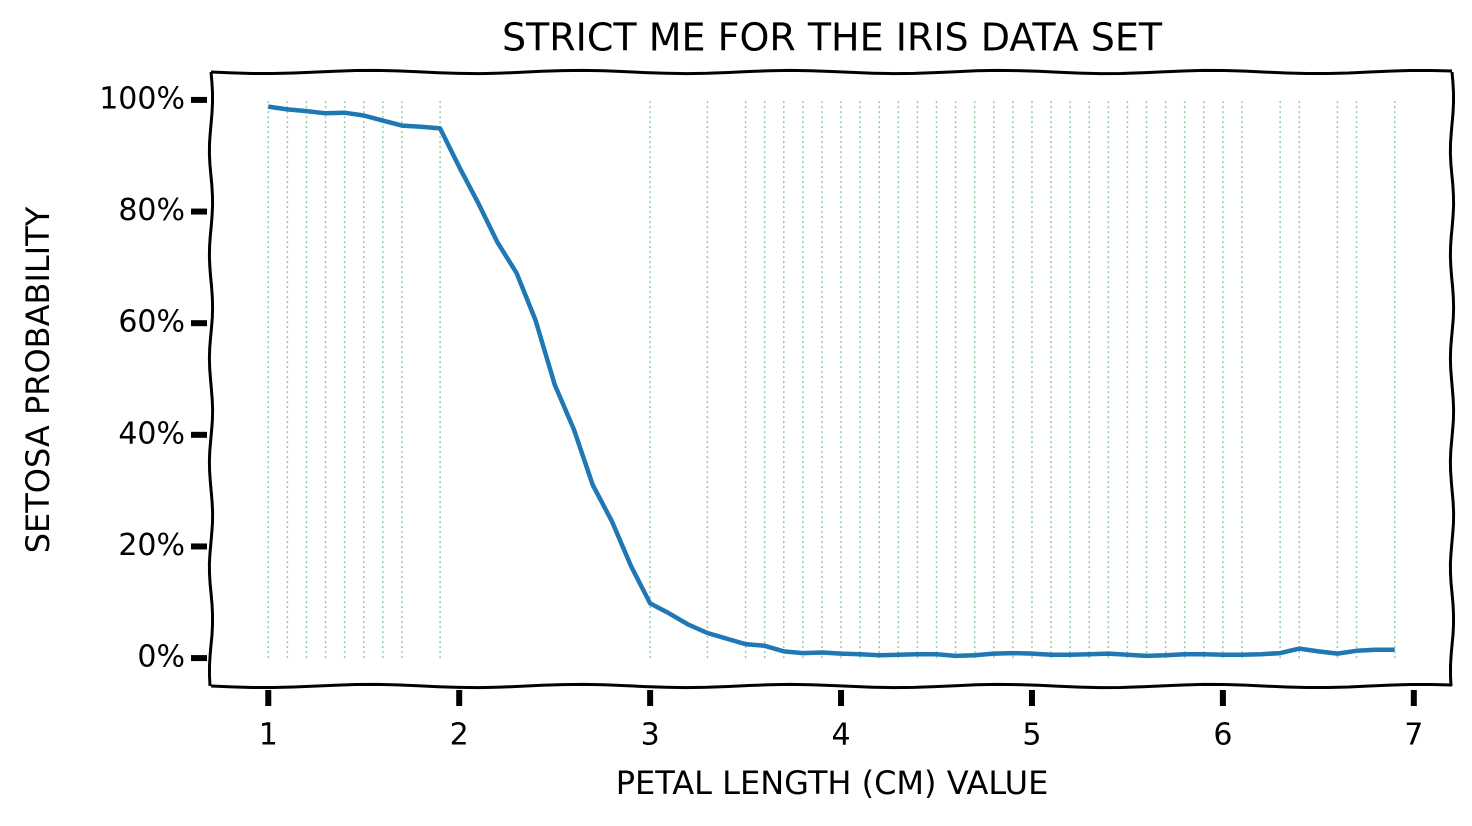 The image size is (1472, 826). I want to click on y-tick-label: 100%, so click(142, 98).